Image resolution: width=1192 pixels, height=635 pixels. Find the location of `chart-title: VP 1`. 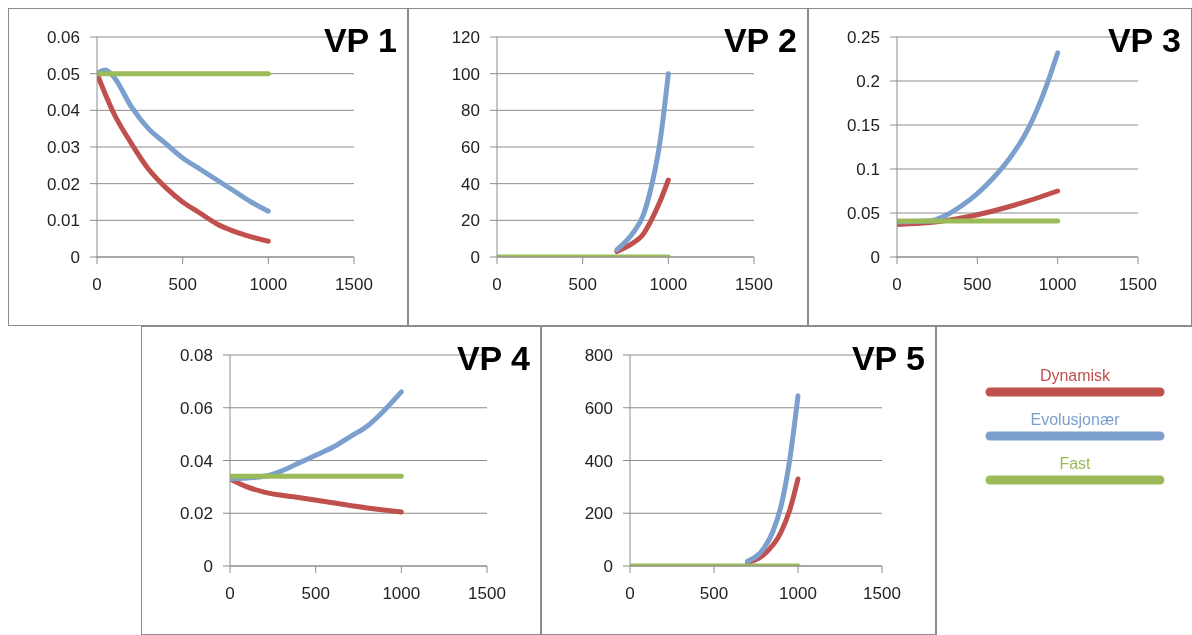

chart-title: VP 1 is located at coordinates (360, 40).